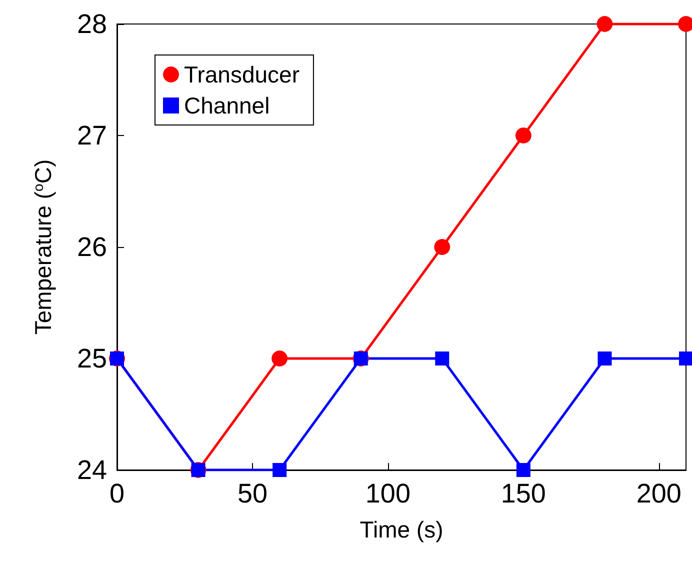 This screenshot has width=692, height=566. I want to click on x-axis-title: Time (s), so click(402, 529).